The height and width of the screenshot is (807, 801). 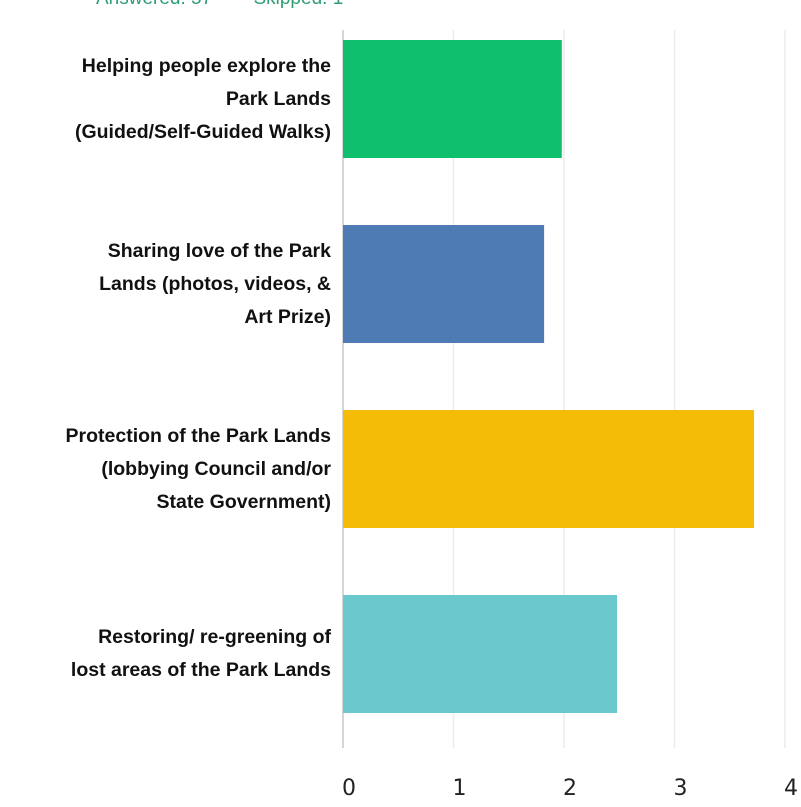 What do you see at coordinates (200, 670) in the screenshot?
I see `category-label-line: lost areas of the Park Lands` at bounding box center [200, 670].